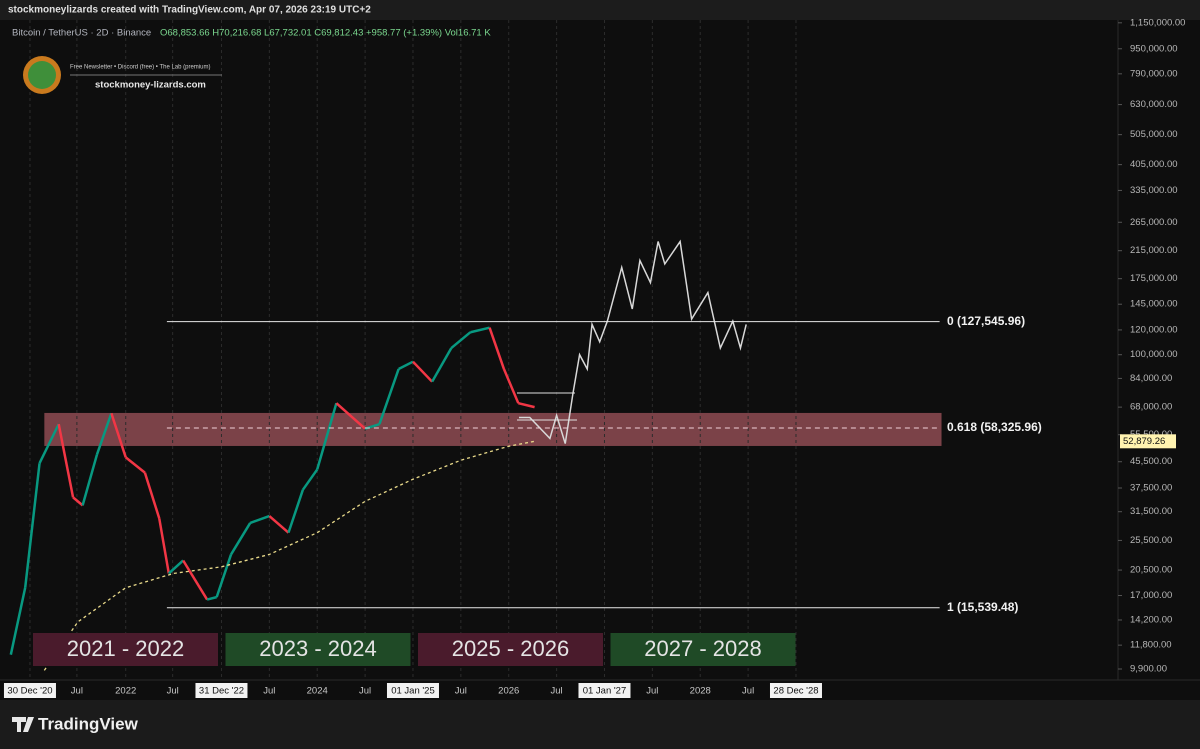 This screenshot has width=1200, height=749. What do you see at coordinates (600, 724) in the screenshot?
I see `footer-bar` at bounding box center [600, 724].